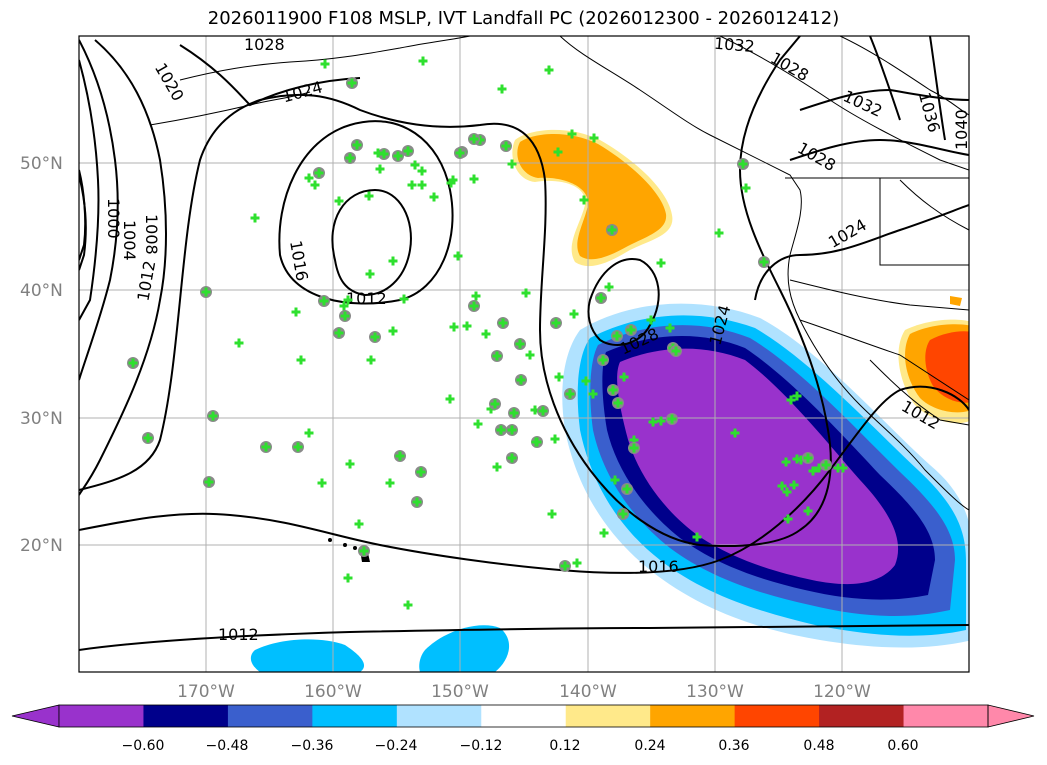 Image resolution: width=1047 pixels, height=765 pixels. What do you see at coordinates (902, 746) in the screenshot?
I see `colorbar-tick-label: 0.60` at bounding box center [902, 746].